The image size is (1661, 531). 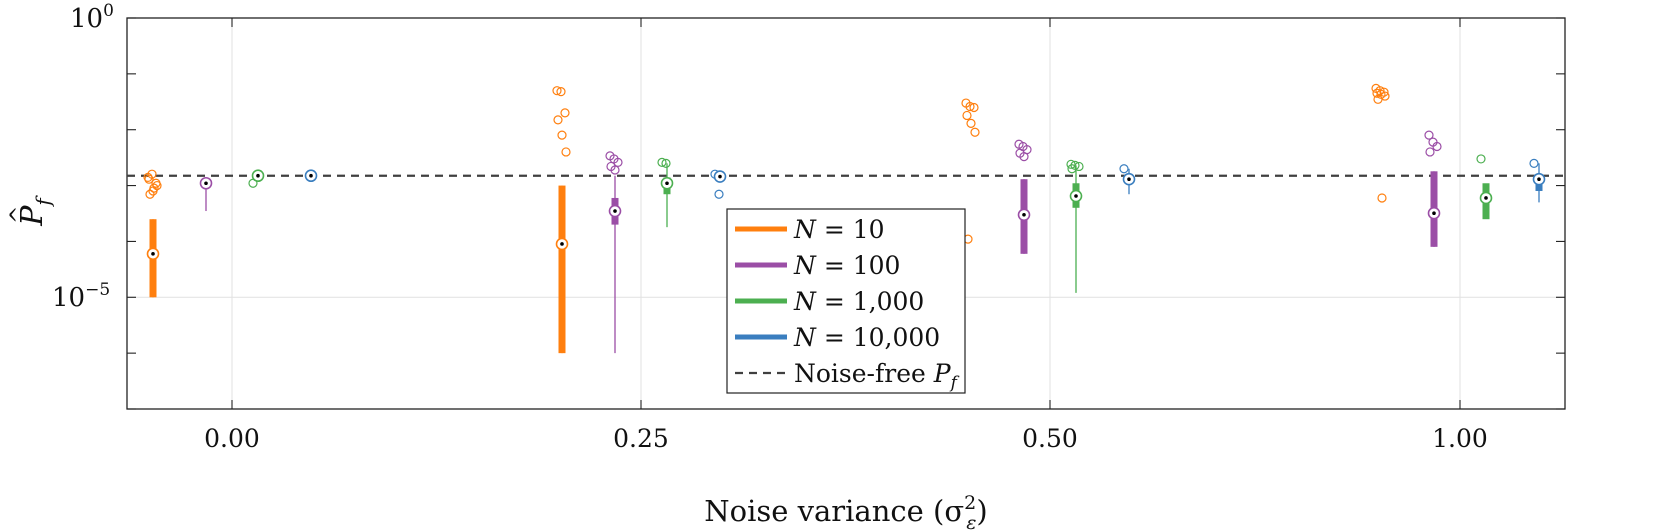 What do you see at coordinates (846, 511) in the screenshot?
I see `x-axis-label: Noise variance (σ2 ε)` at bounding box center [846, 511].